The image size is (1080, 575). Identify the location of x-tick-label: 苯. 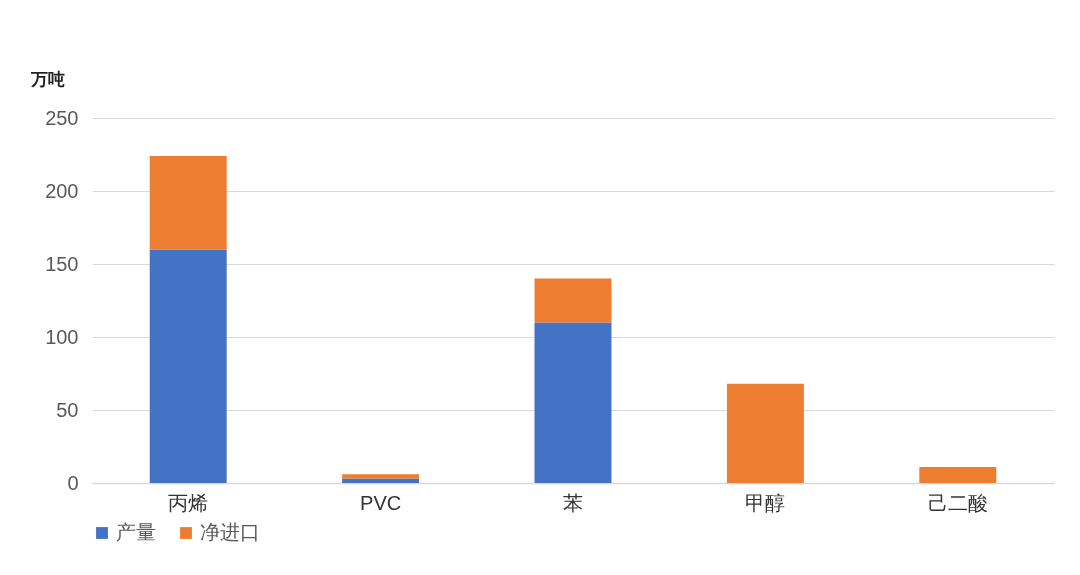
(573, 502).